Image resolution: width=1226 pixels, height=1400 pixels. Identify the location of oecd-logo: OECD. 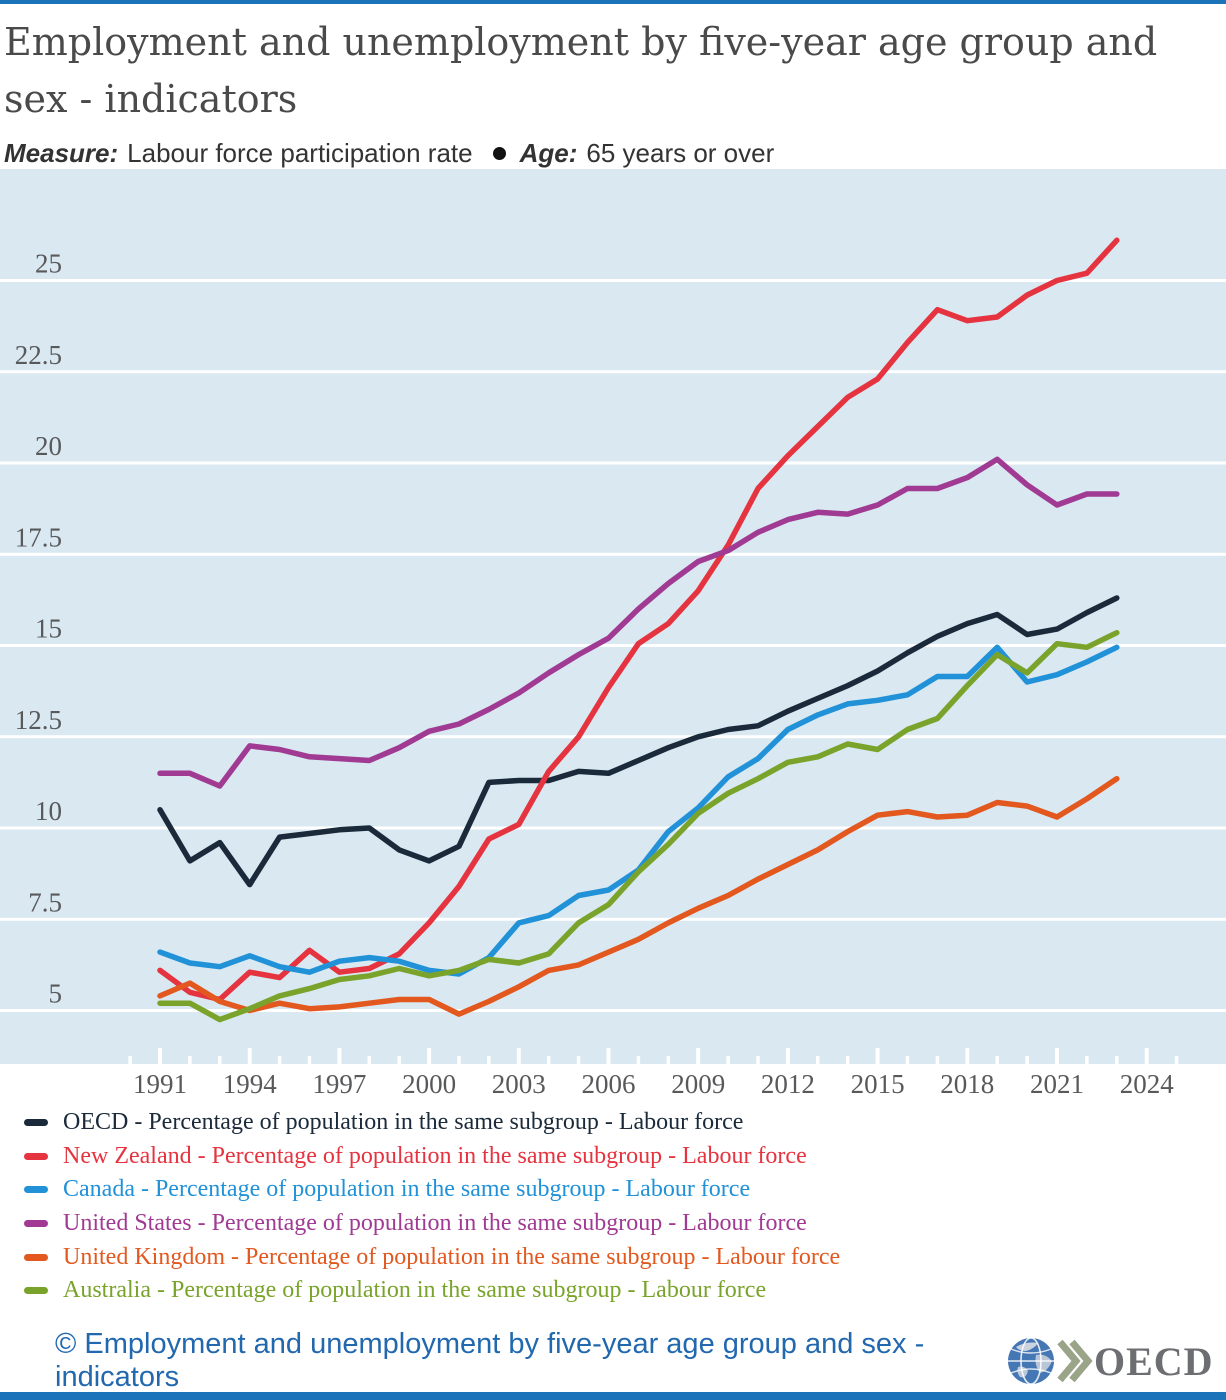
(1111, 1361).